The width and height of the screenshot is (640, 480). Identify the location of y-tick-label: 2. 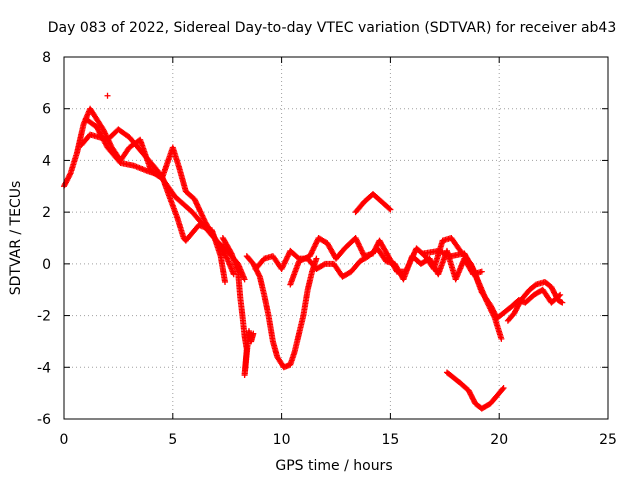
(46, 213).